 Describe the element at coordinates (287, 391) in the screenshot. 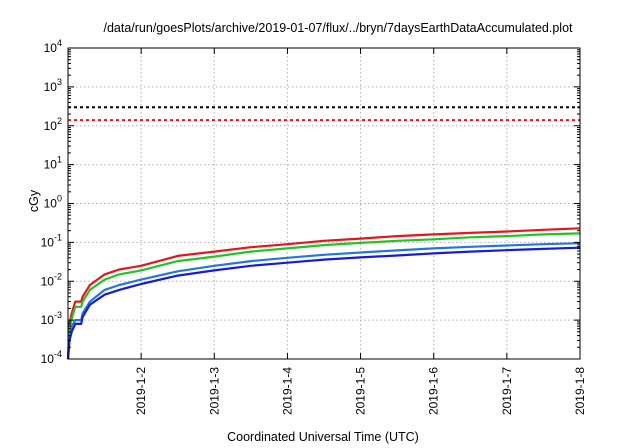

I see `x-tick-label: 2019-1-4` at that location.